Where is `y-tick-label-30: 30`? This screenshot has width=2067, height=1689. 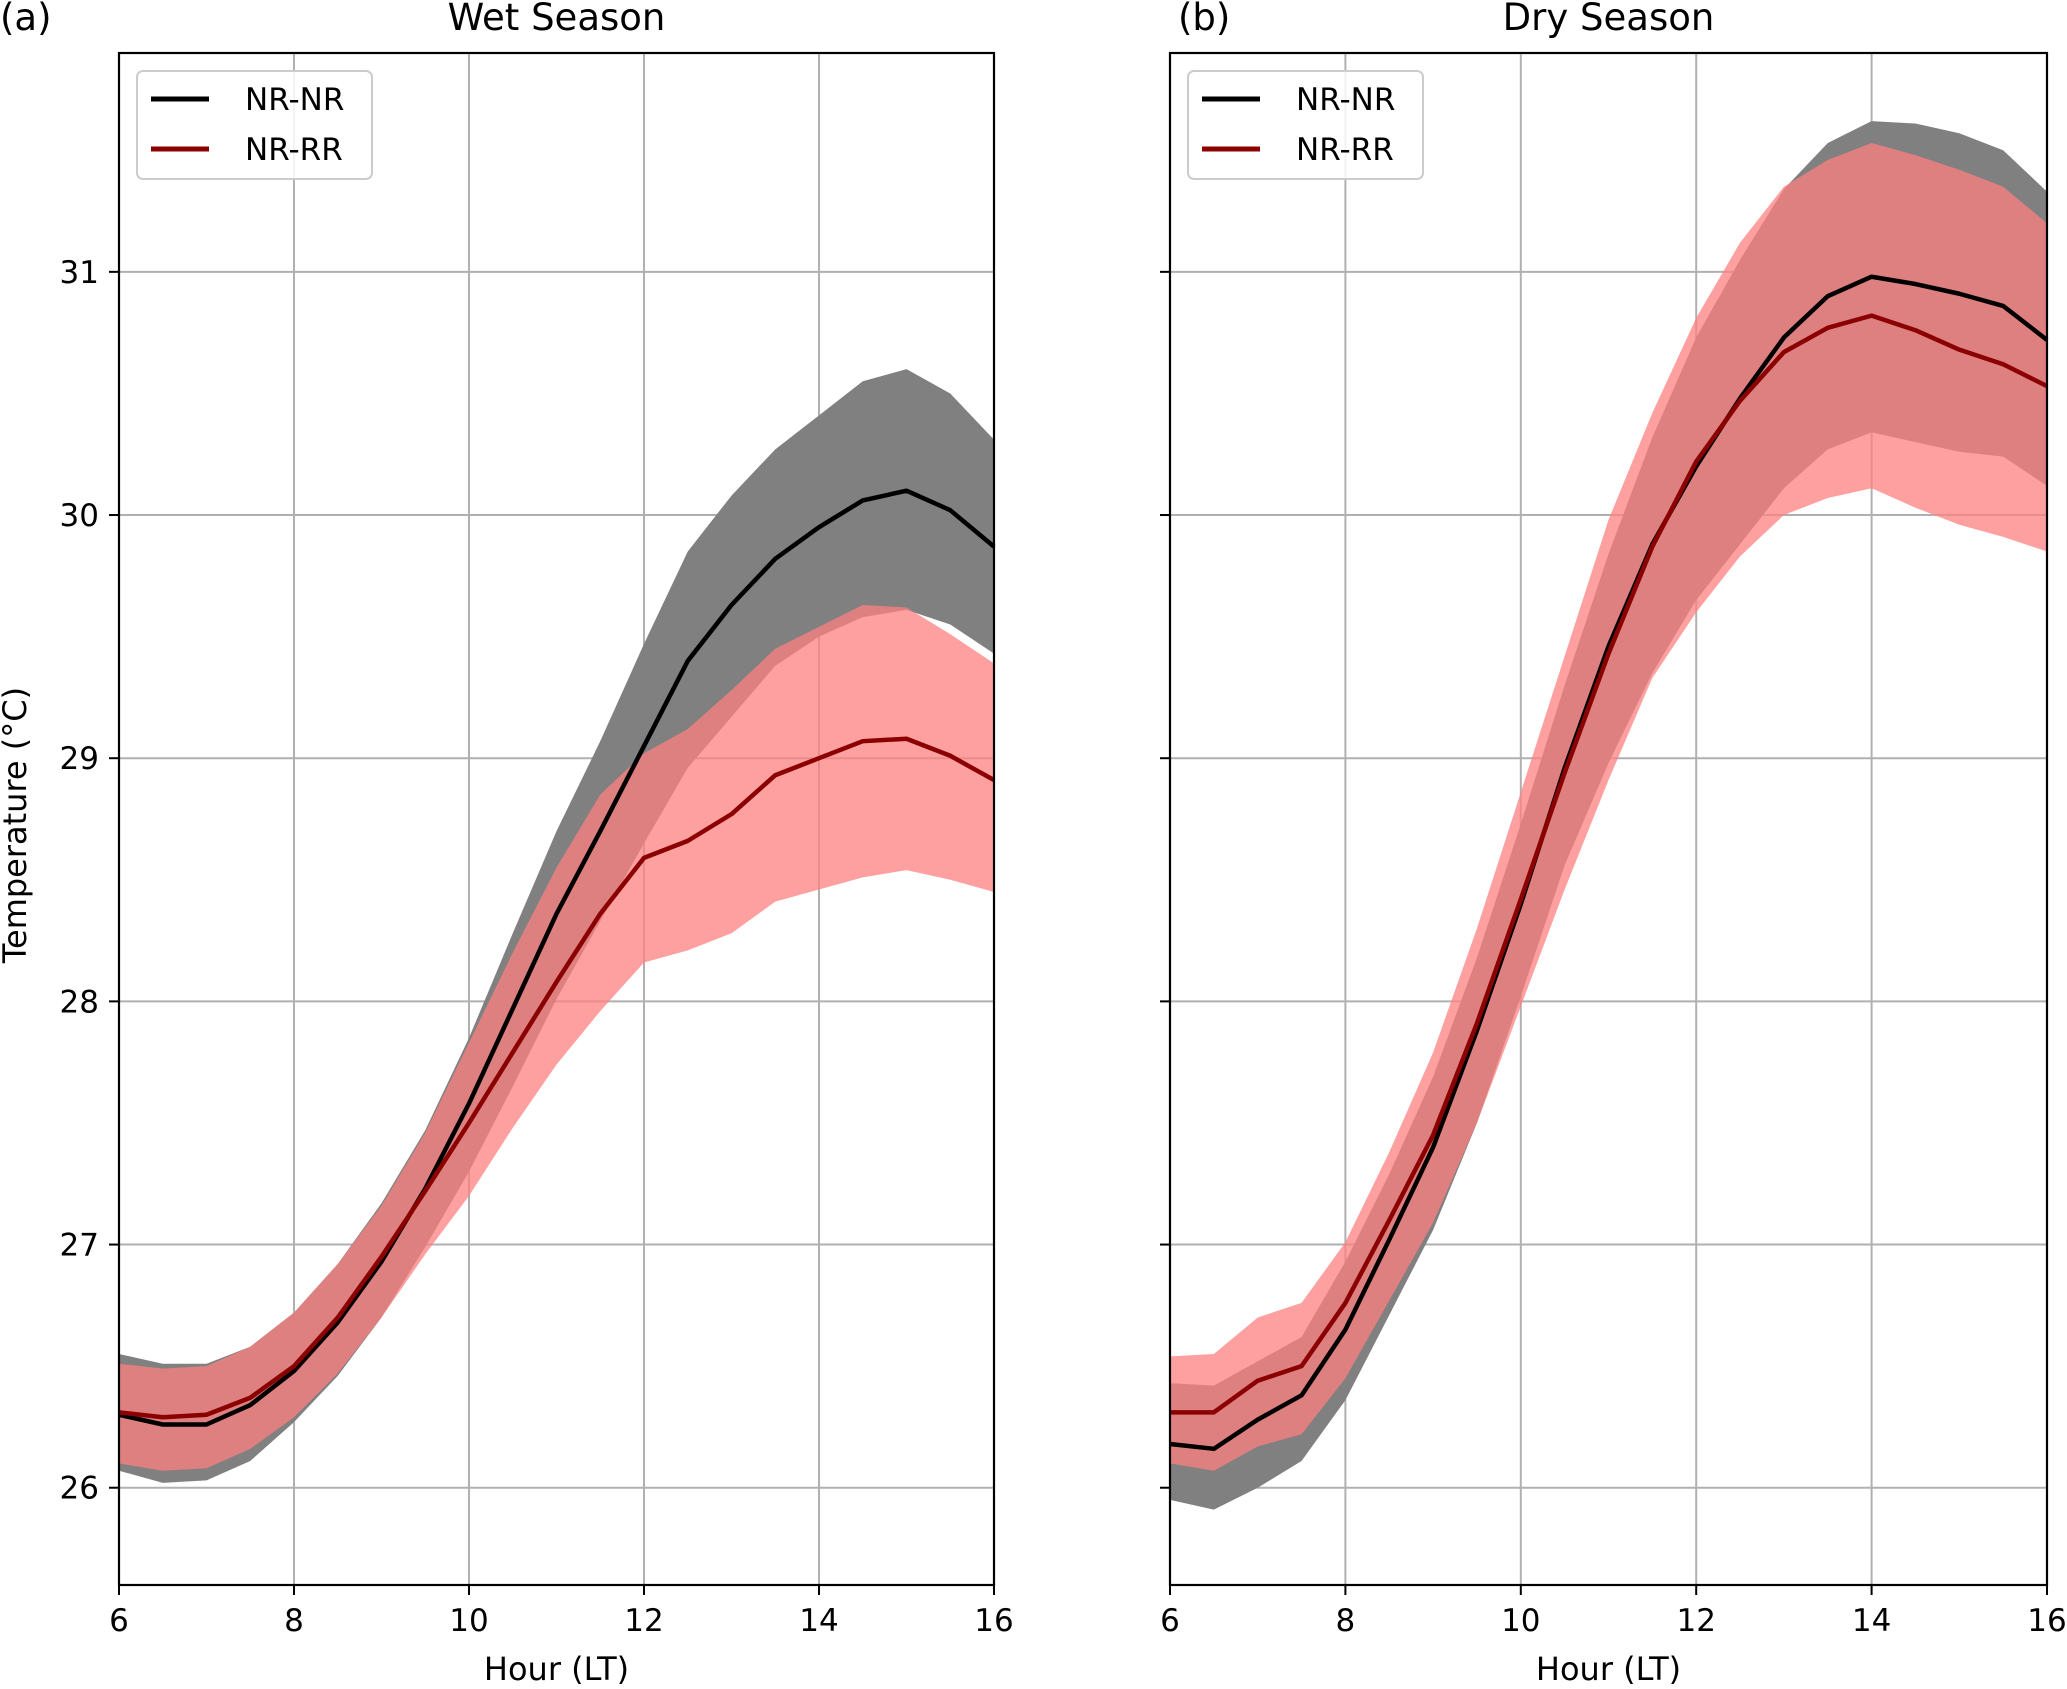
y-tick-label-30: 30 is located at coordinates (79, 516).